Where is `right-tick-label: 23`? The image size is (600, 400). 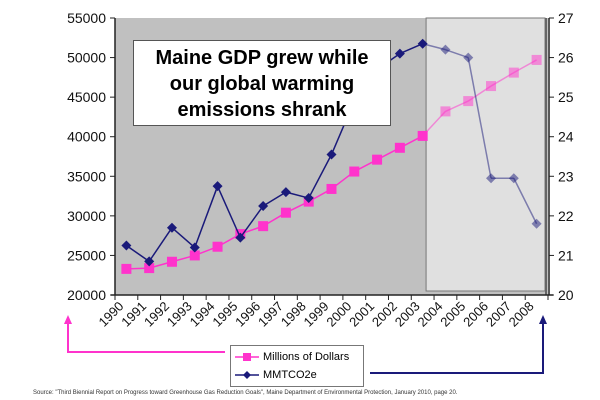
right-tick-label: 23 is located at coordinates (566, 176).